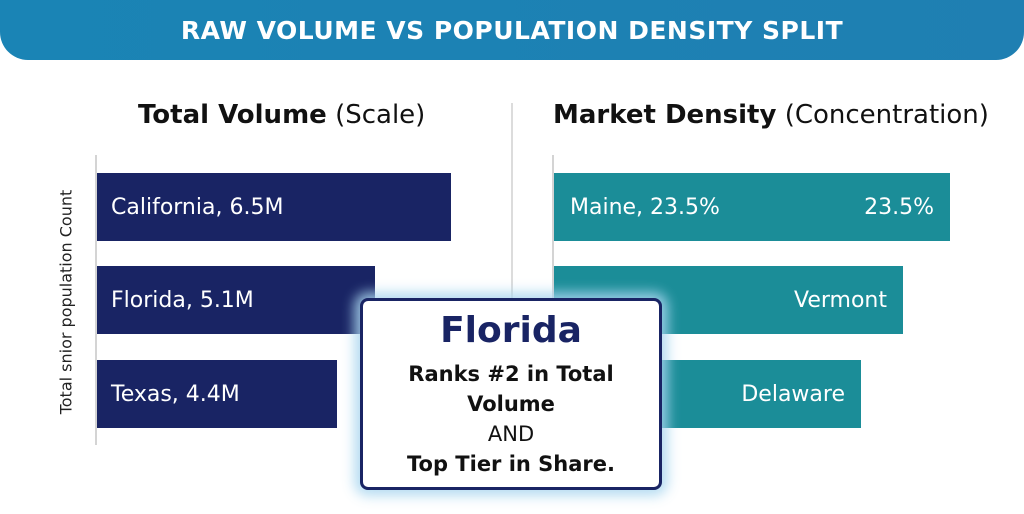  I want to click on callout-line-share: Top Tier in Share., so click(511, 463).